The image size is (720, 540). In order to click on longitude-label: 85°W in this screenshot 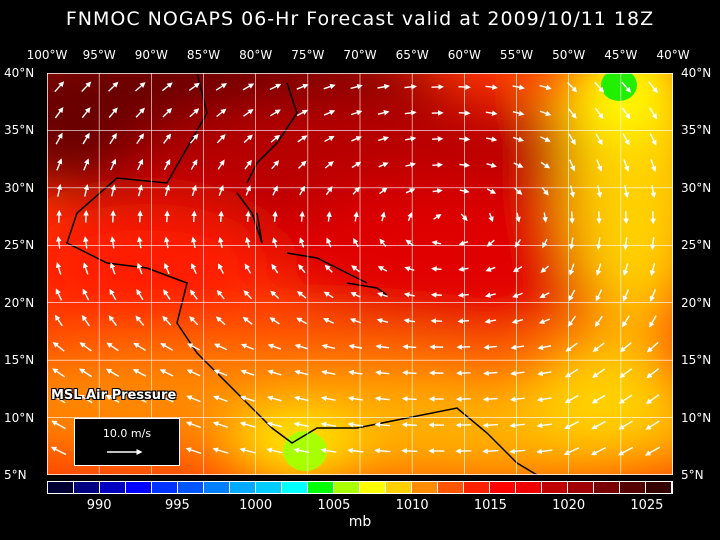, I will do `click(203, 55)`.